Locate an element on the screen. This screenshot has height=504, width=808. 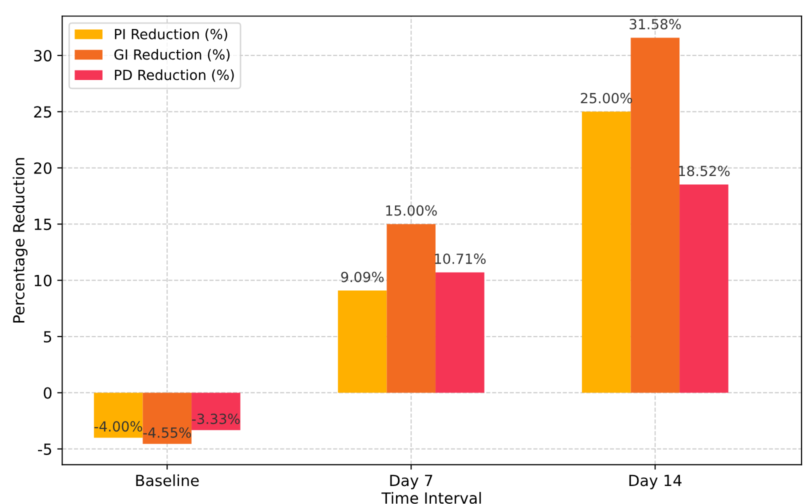
x-tick-label: Baseline is located at coordinates (167, 480).